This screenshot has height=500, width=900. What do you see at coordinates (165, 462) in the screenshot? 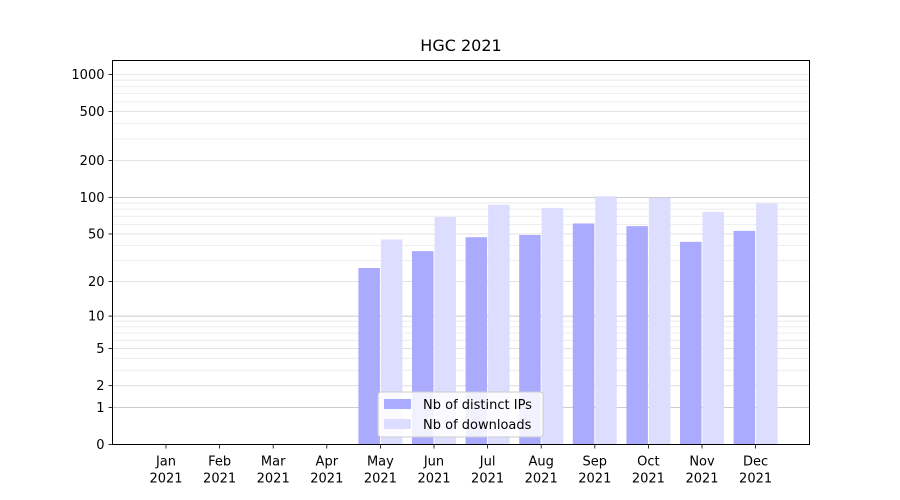
I see `x-tick-label-month: Jan` at bounding box center [165, 462].